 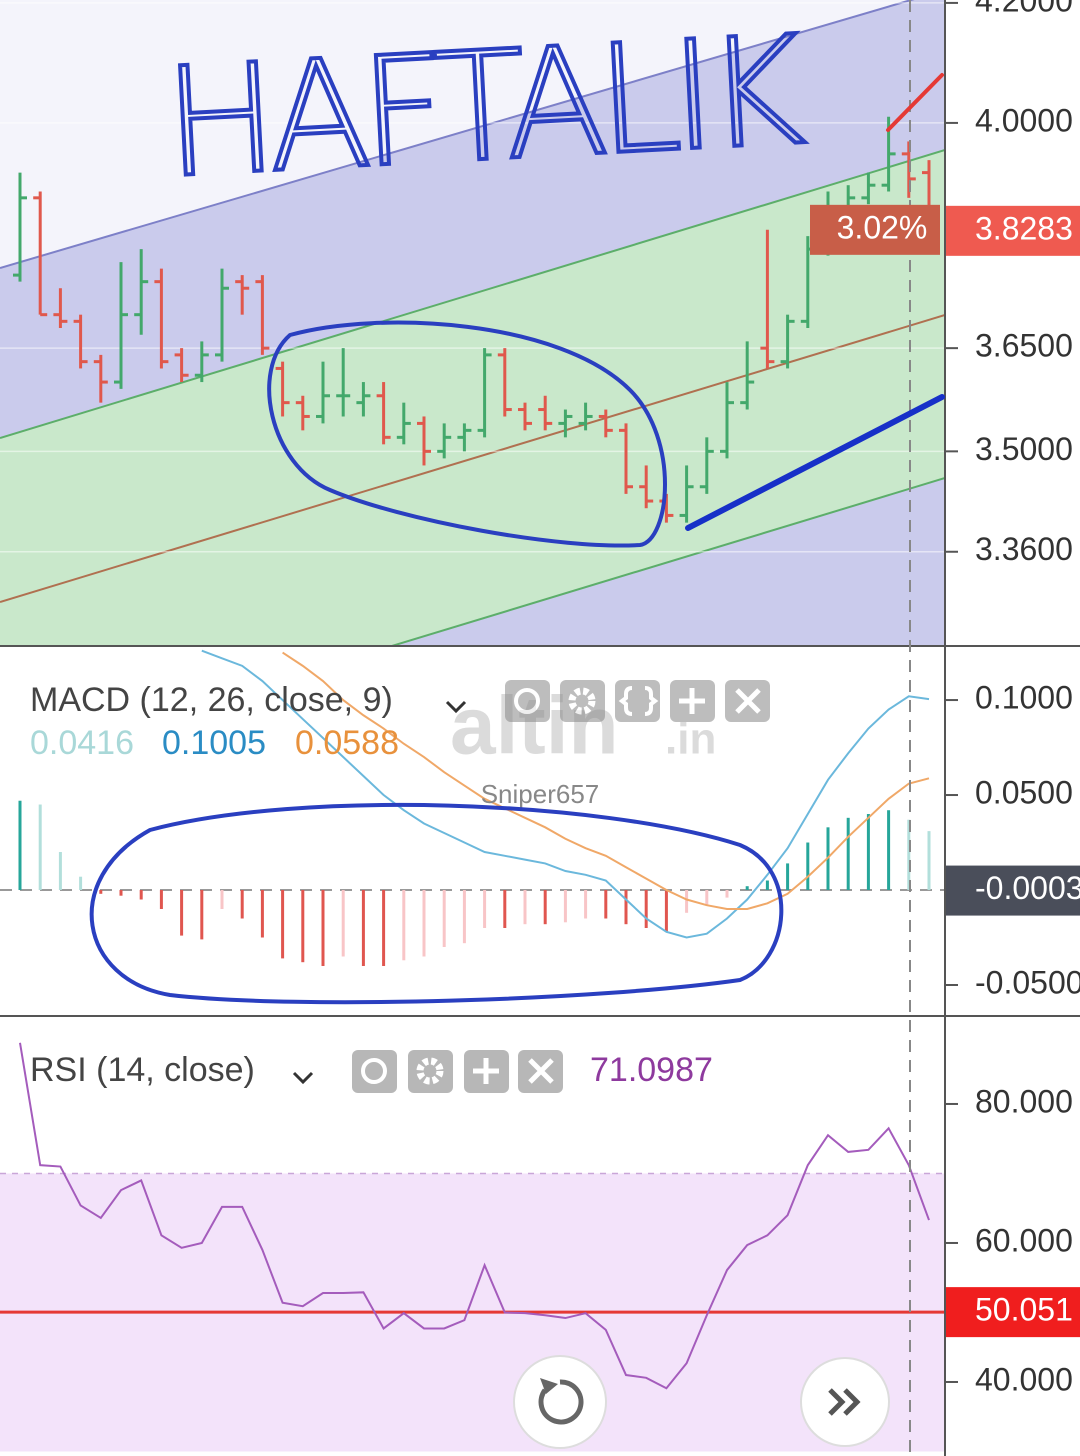 I want to click on current-value: -0.0003, so click(x=1027, y=888).